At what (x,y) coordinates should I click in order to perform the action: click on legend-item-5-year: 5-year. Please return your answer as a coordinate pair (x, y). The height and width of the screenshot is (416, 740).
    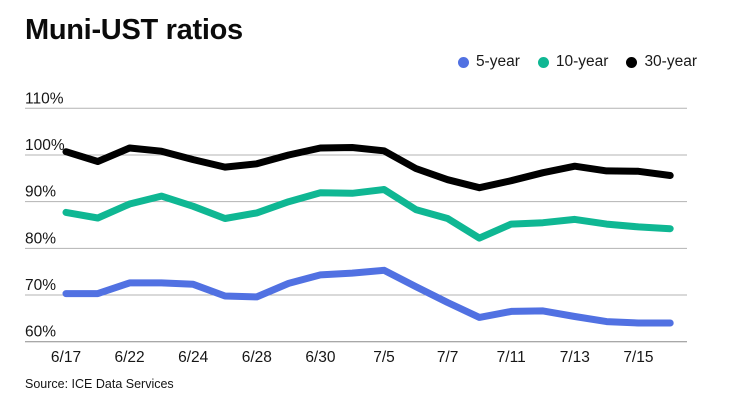
    Looking at the image, I should click on (488, 62).